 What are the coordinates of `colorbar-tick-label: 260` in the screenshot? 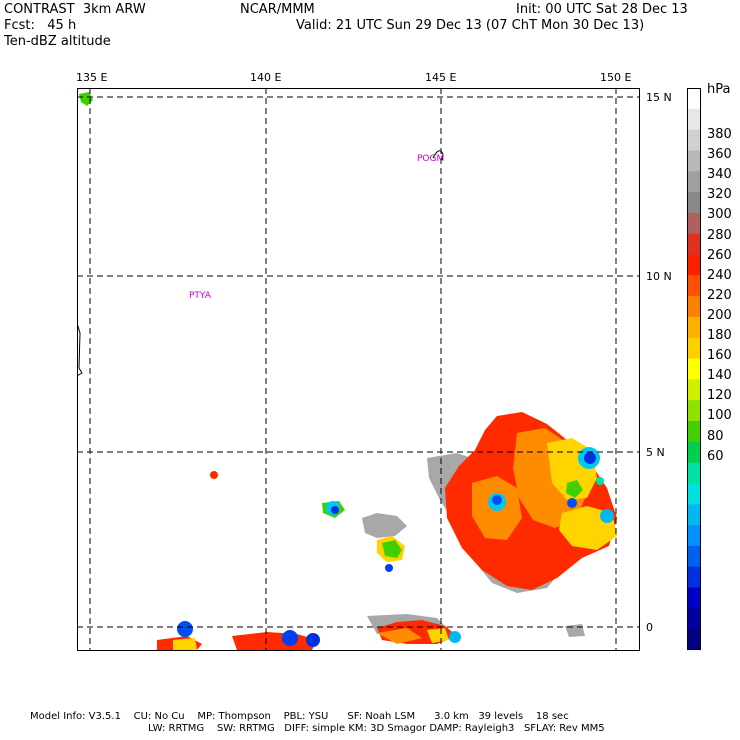 It's located at (719, 255).